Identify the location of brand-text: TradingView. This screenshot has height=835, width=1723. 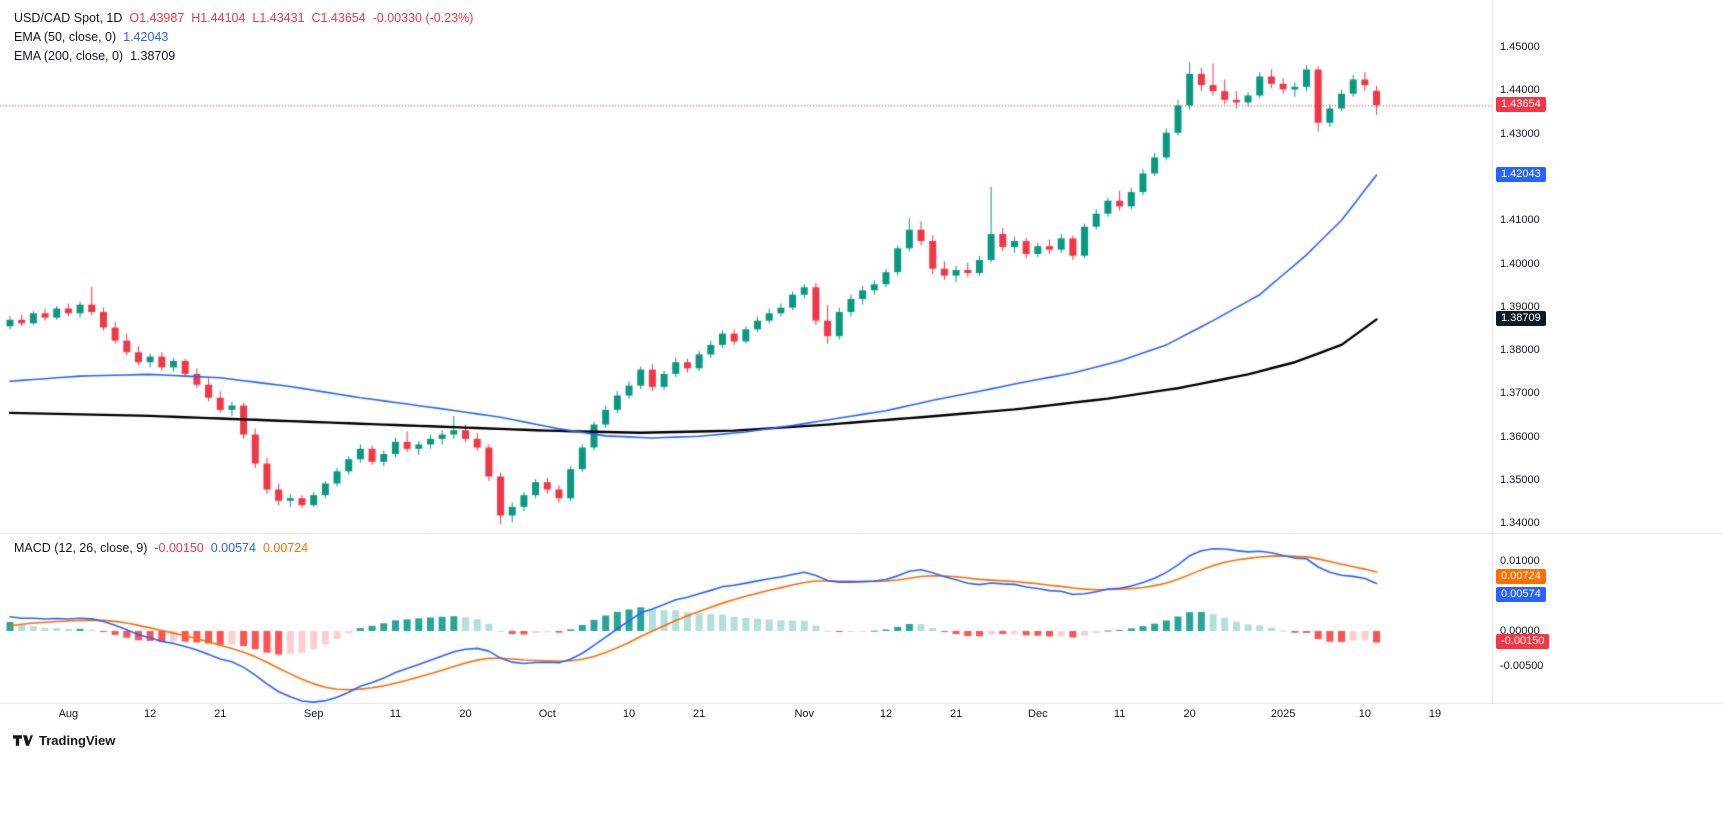
(77, 740).